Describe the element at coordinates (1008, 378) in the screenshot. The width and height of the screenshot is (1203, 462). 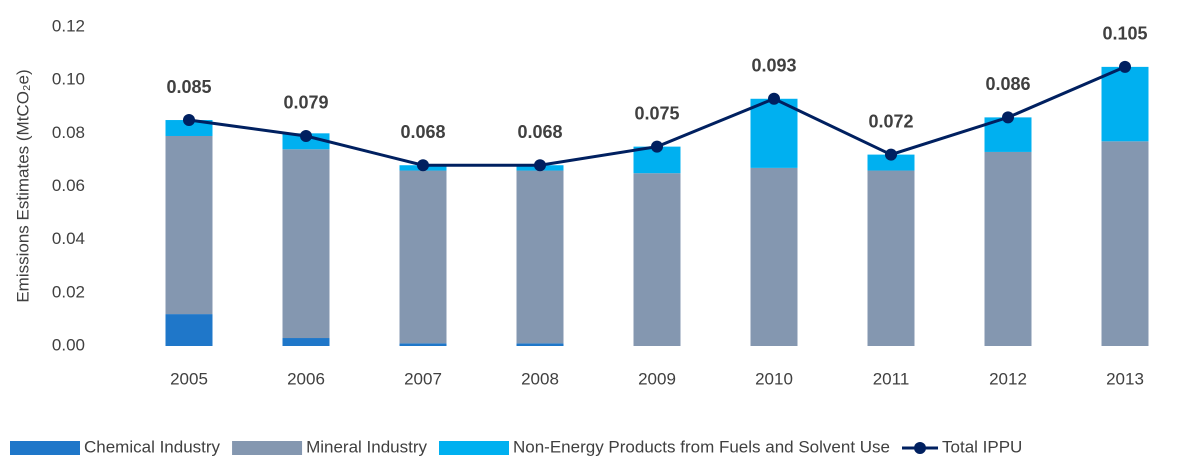
I see `x-tick-label: 2012` at that location.